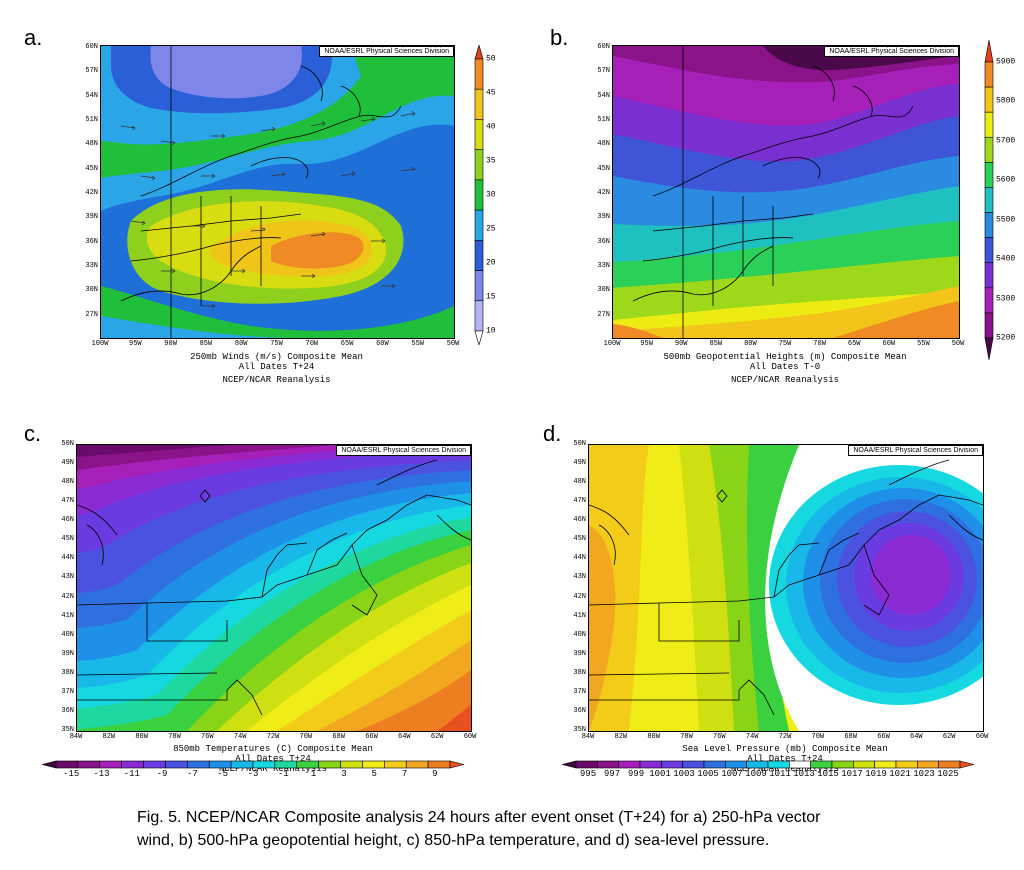 This screenshot has width=1024, height=870. What do you see at coordinates (67, 615) in the screenshot?
I see `ytick-label: 41N` at bounding box center [67, 615].